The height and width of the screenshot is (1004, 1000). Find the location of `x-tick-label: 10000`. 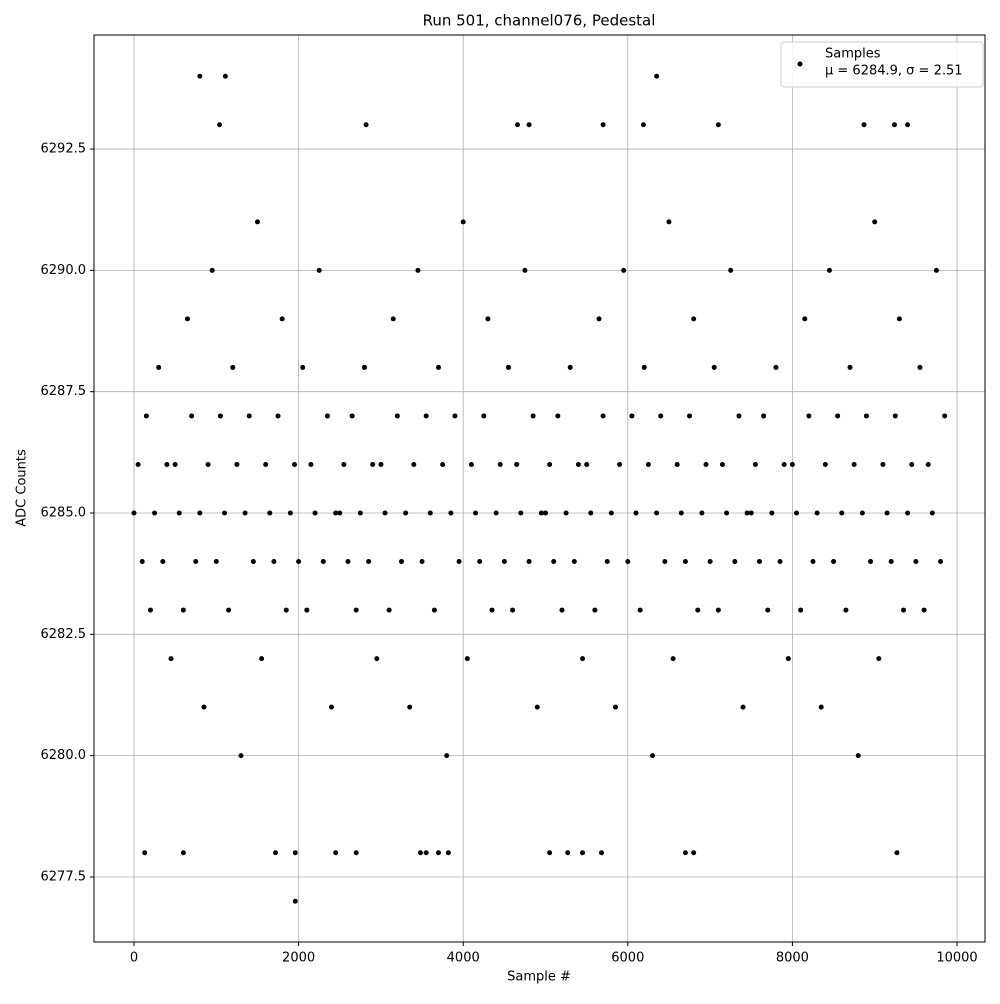

x-tick-label: 10000 is located at coordinates (956, 958).